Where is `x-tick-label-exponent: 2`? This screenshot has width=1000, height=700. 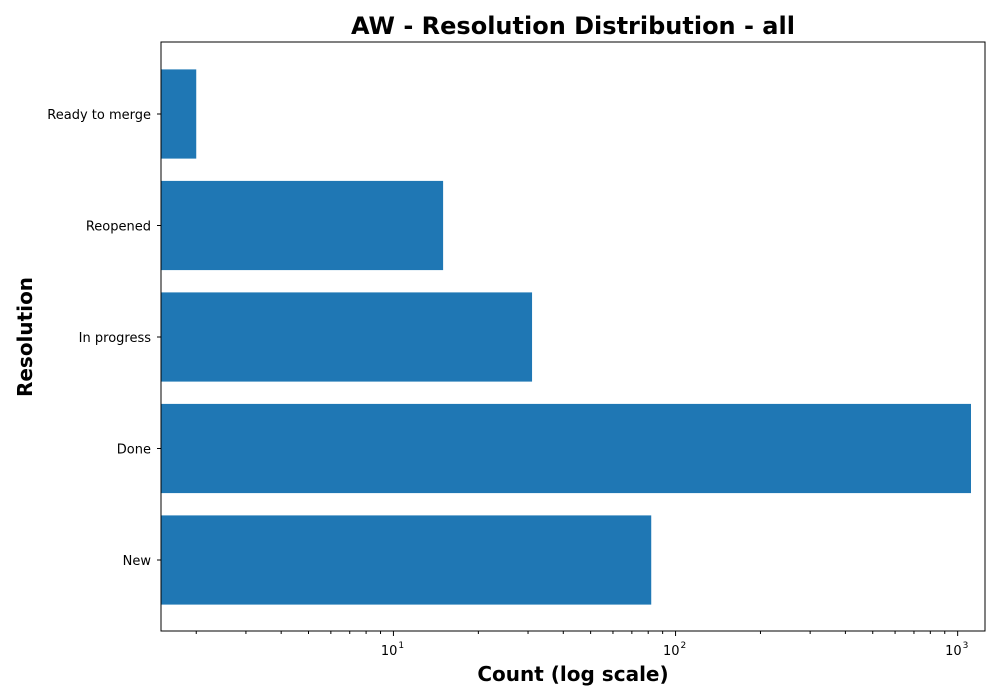 x-tick-label-exponent: 2 is located at coordinates (684, 646).